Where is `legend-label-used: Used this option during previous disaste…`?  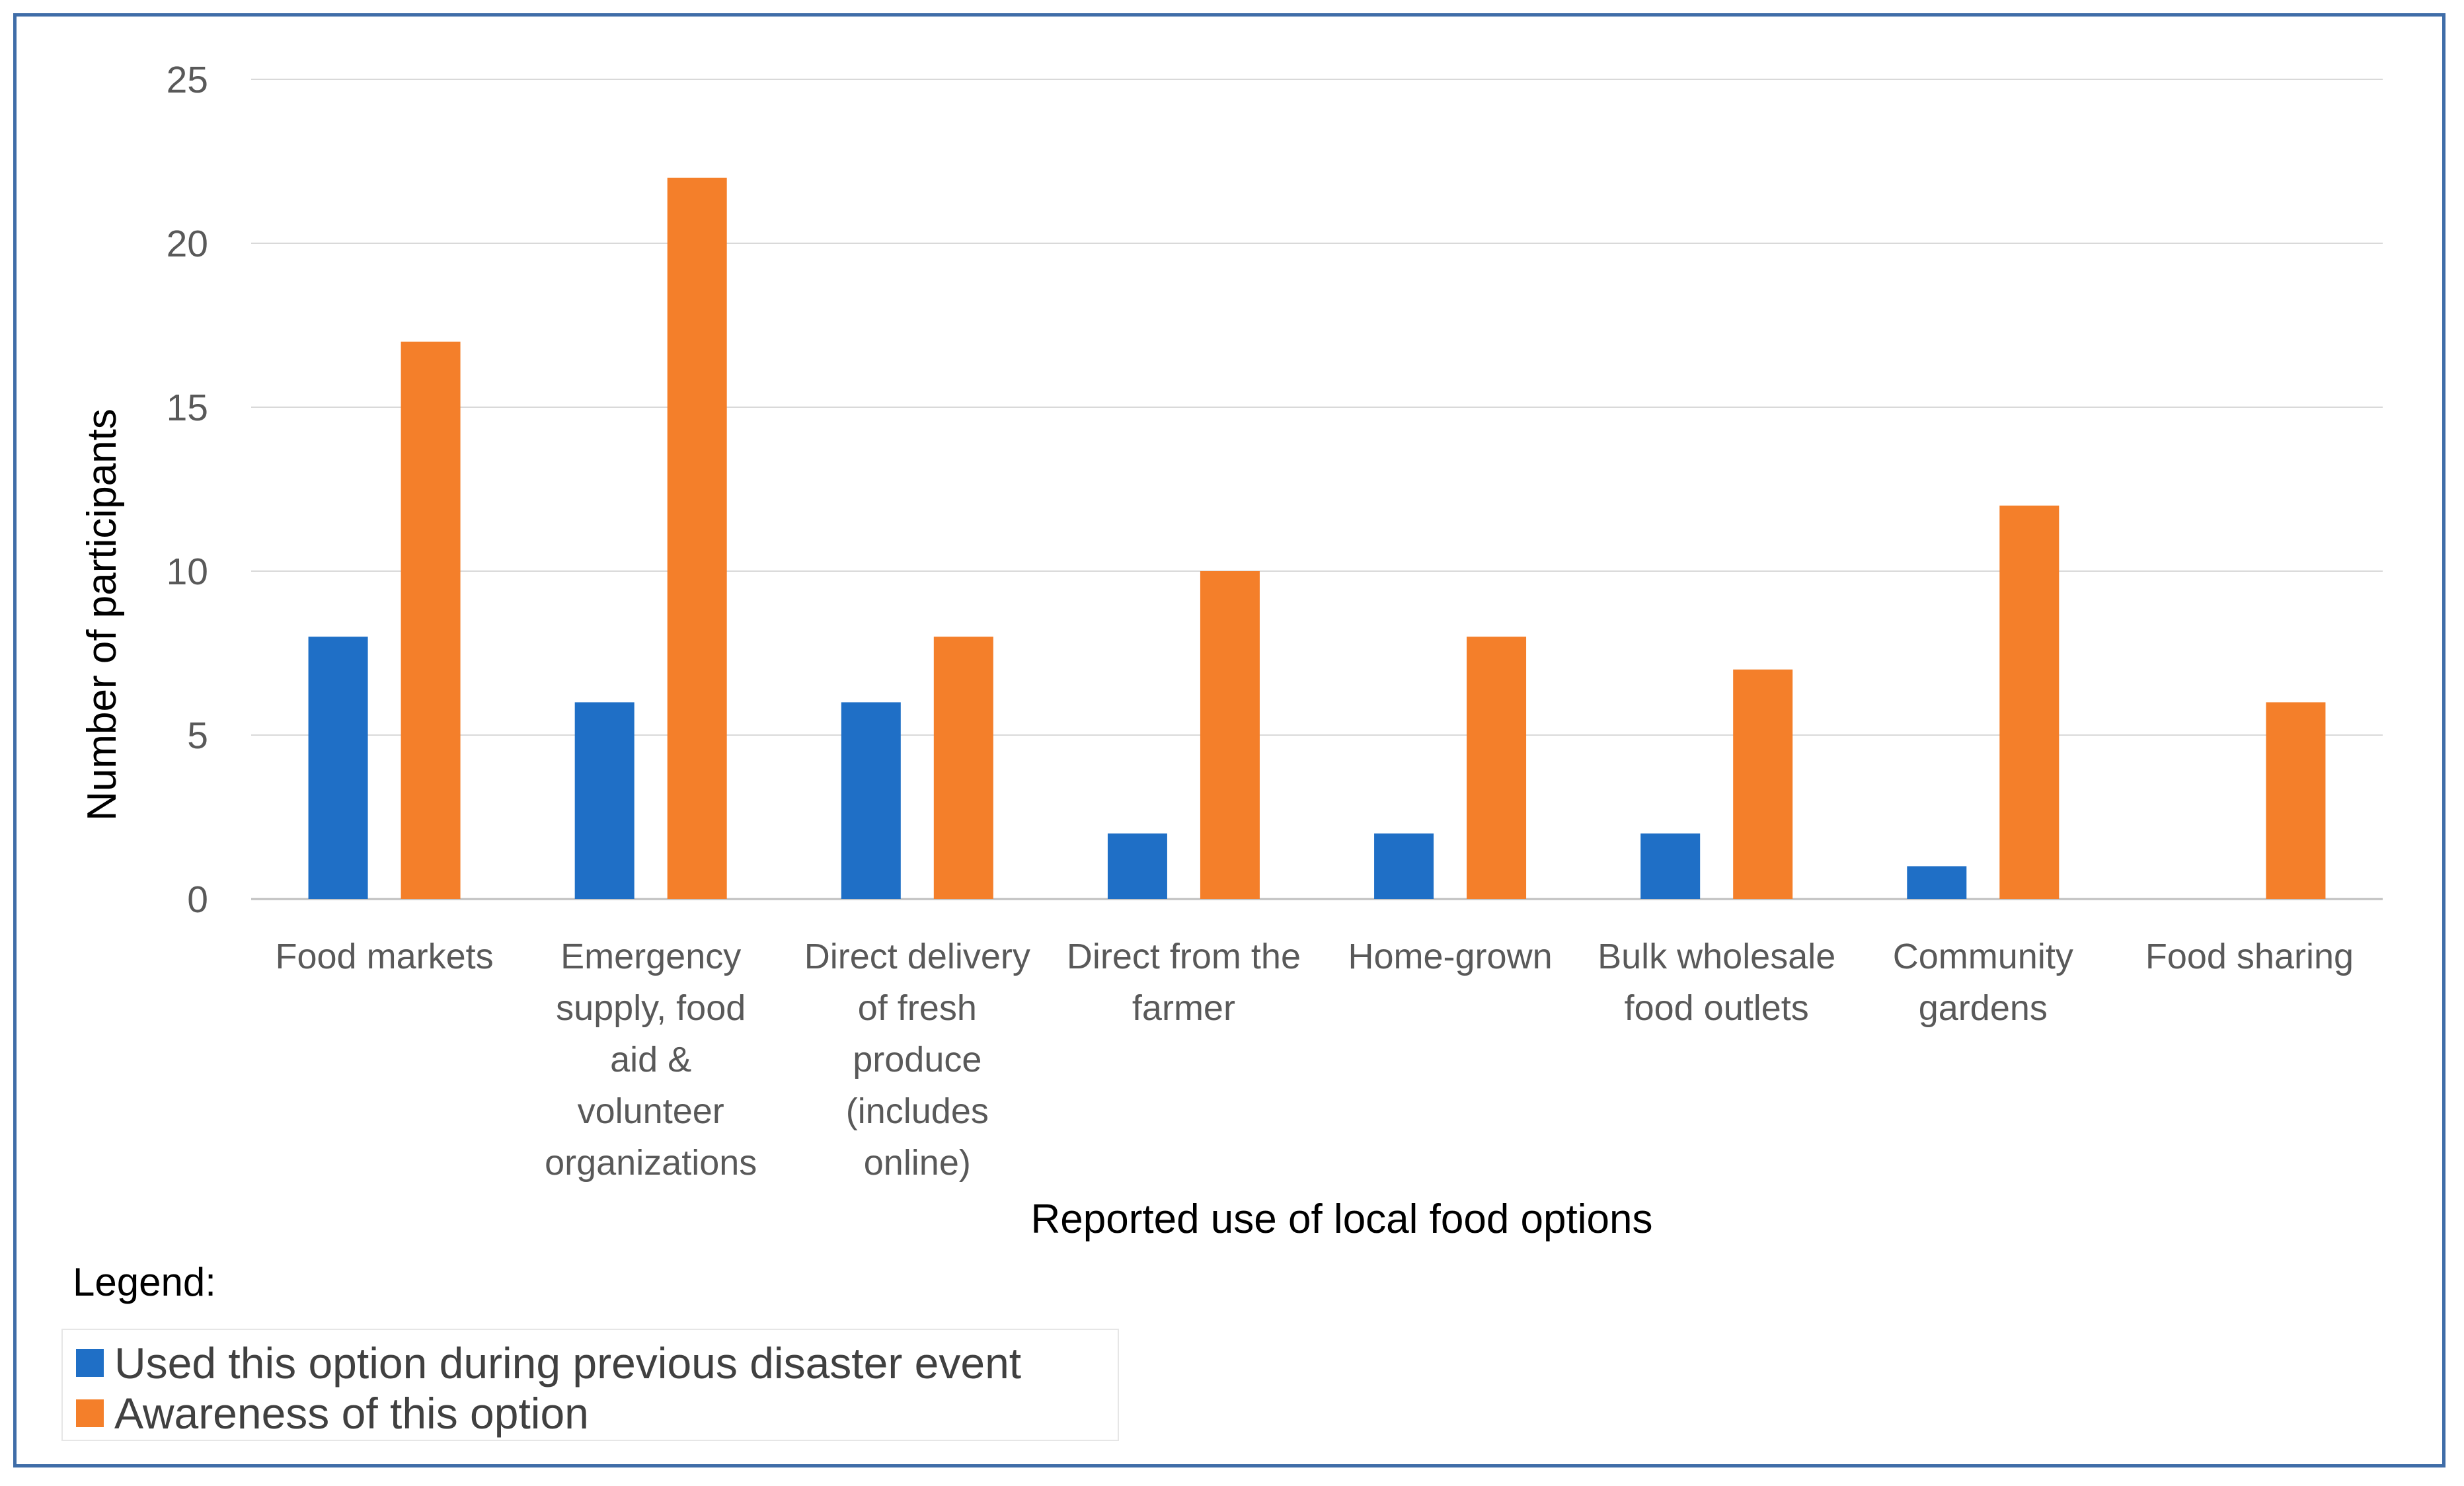
legend-label-used: Used this option during previous disaste… is located at coordinates (568, 1363).